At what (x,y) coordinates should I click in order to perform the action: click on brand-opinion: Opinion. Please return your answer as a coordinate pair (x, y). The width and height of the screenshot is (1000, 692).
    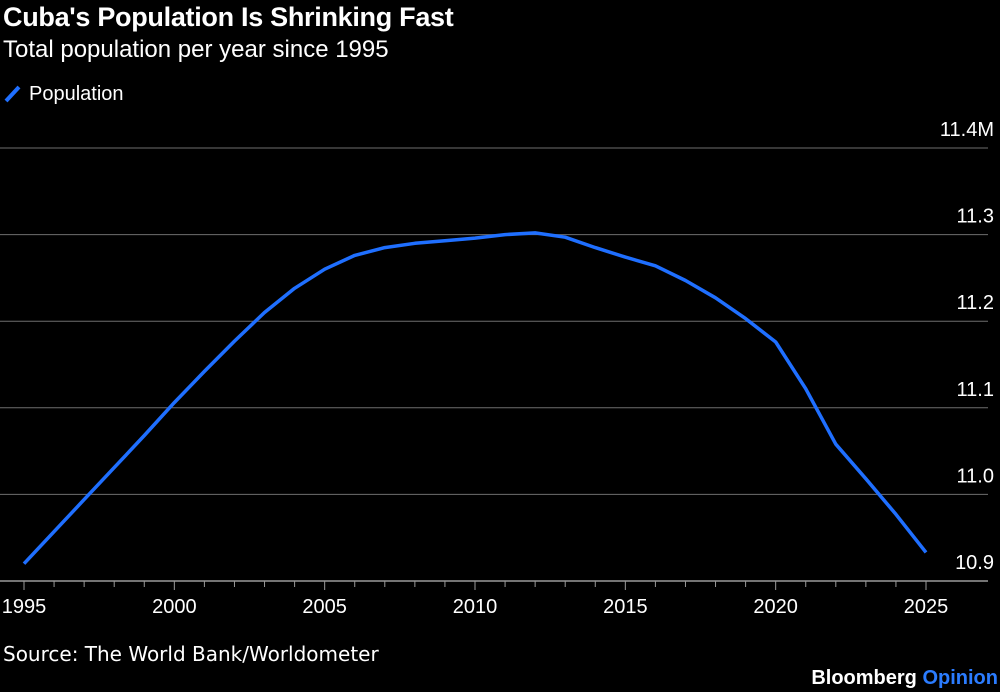
    Looking at the image, I should click on (960, 678).